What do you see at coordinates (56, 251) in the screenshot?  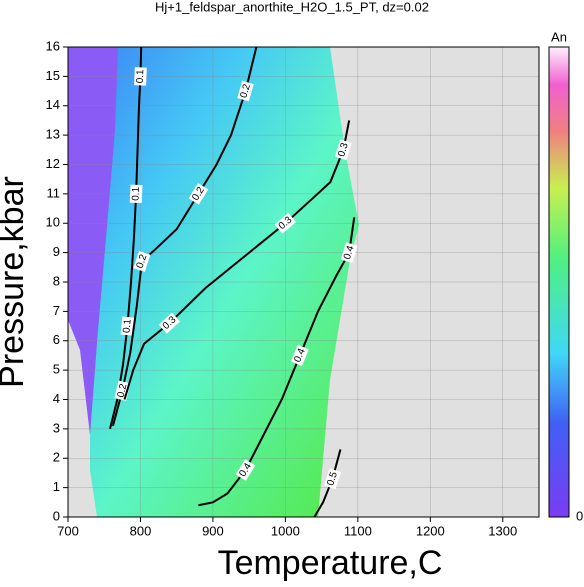 I see `y-tick-label: 9` at bounding box center [56, 251].